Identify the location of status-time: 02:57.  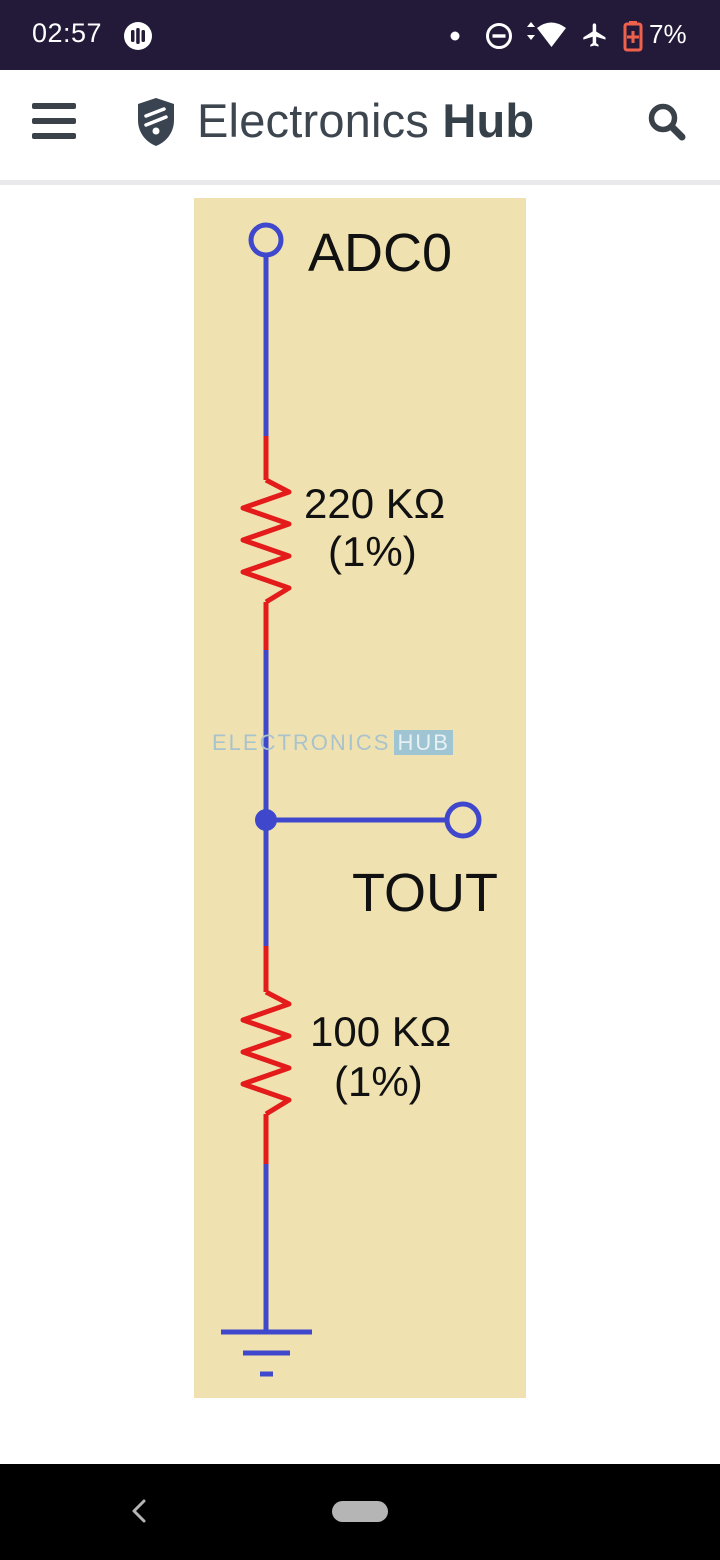
(67, 33).